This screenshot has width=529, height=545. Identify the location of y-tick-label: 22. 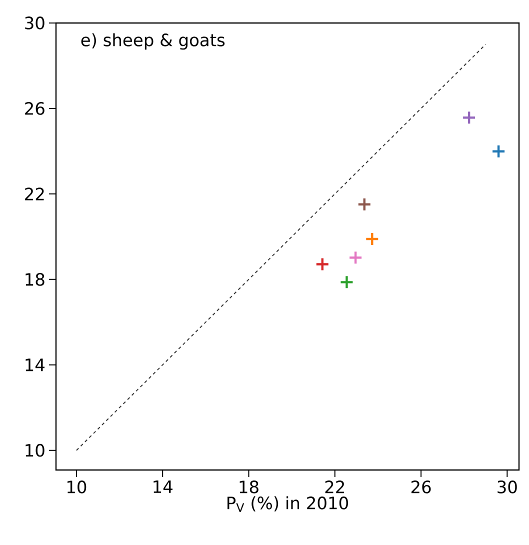
(34, 194).